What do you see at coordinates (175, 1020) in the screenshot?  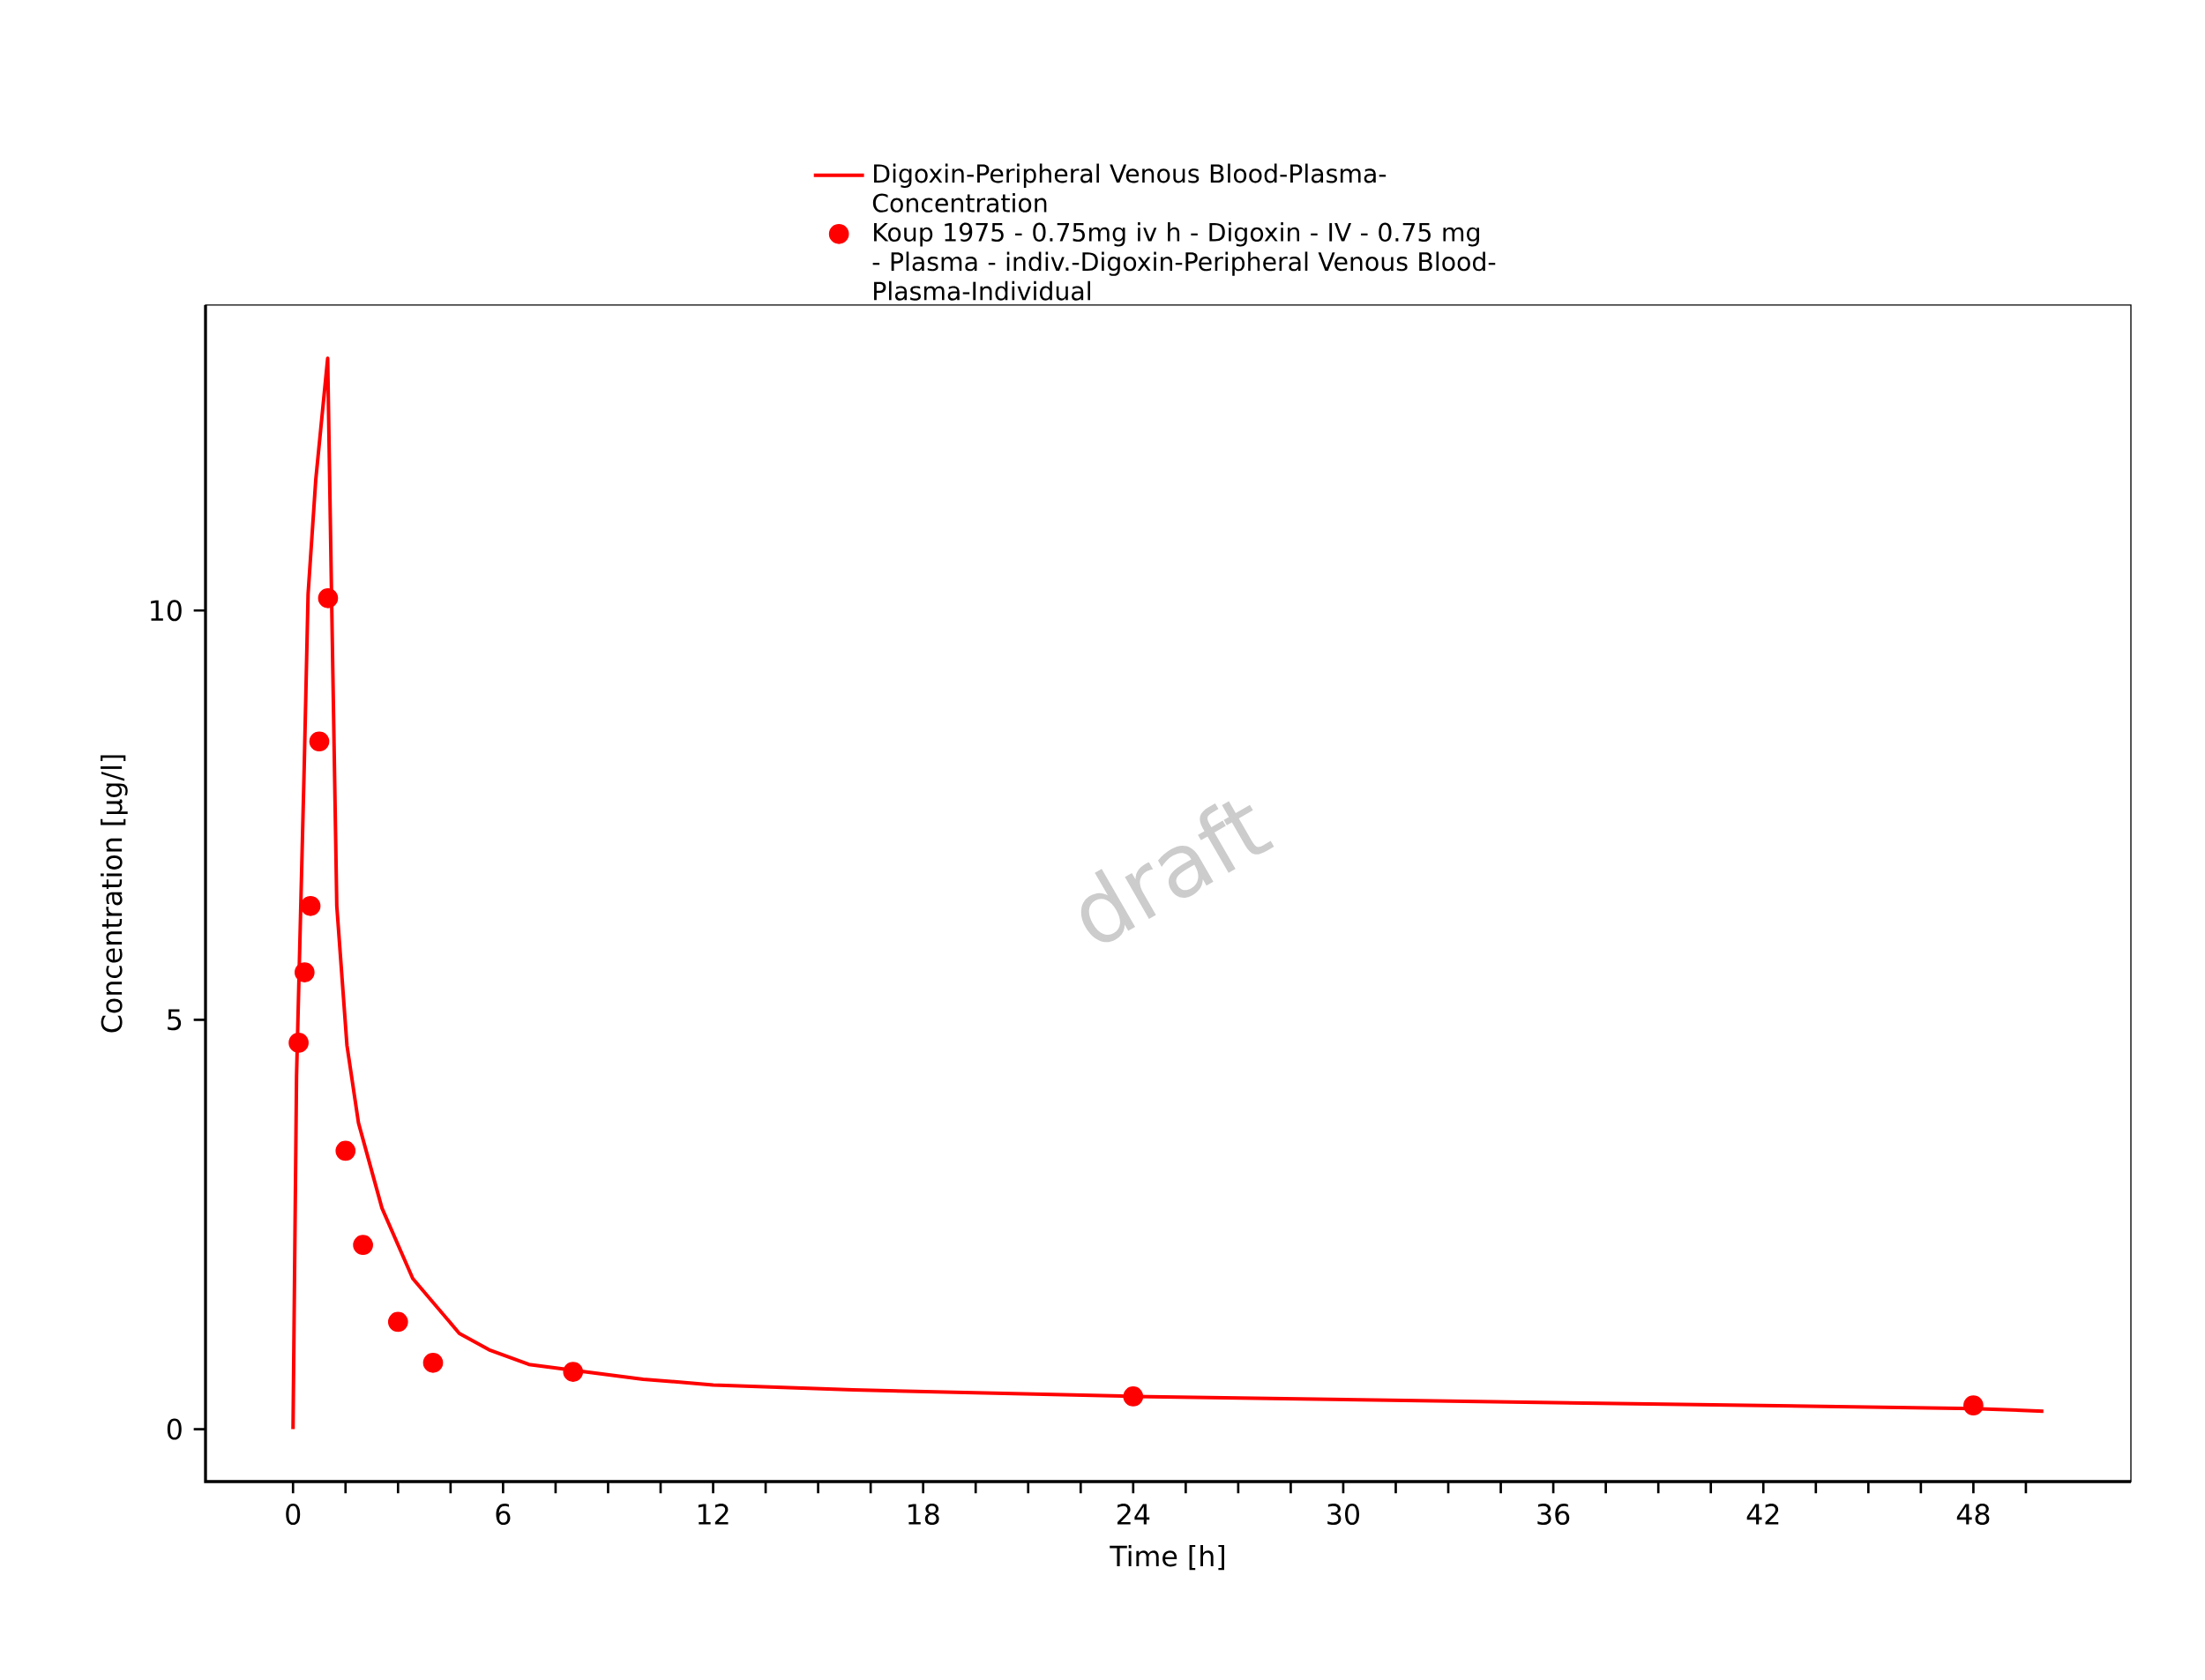 I see `y-tick-label: 5` at bounding box center [175, 1020].